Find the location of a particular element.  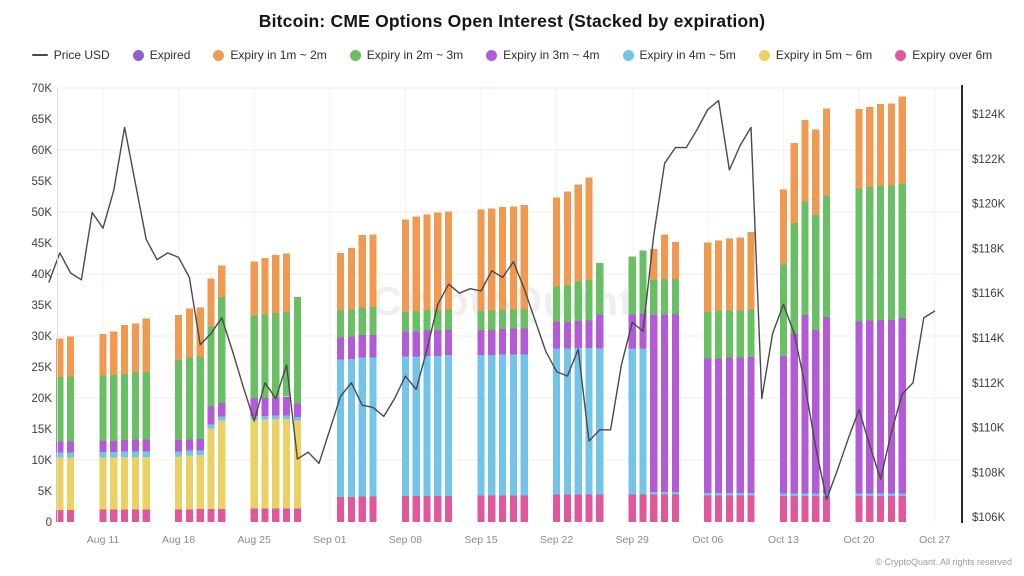

bar-segment-oct-16-e3_4m is located at coordinates (816, 411).